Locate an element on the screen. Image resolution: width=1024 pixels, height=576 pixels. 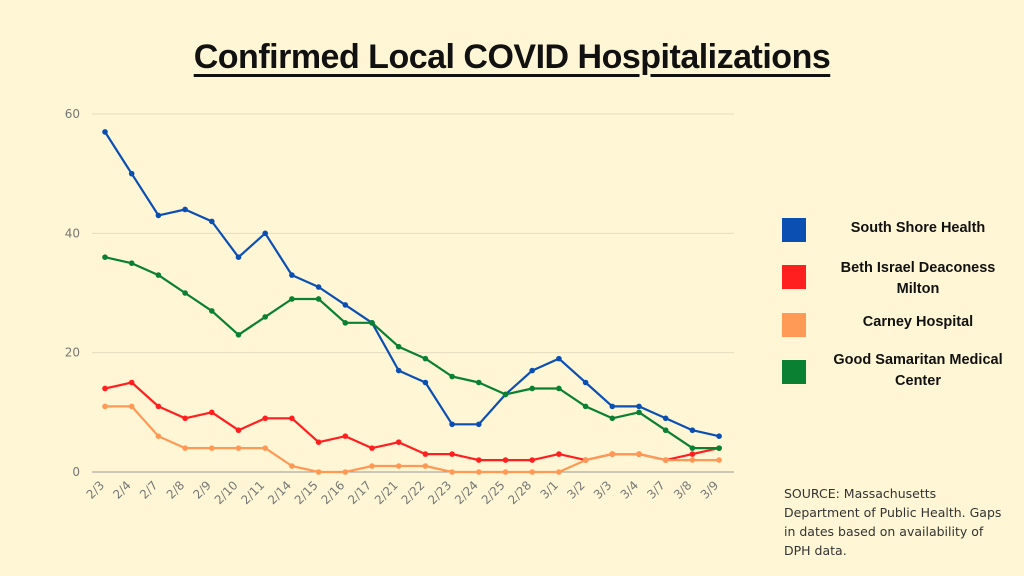
x-tick-label: 2/23 is located at coordinates (439, 492).